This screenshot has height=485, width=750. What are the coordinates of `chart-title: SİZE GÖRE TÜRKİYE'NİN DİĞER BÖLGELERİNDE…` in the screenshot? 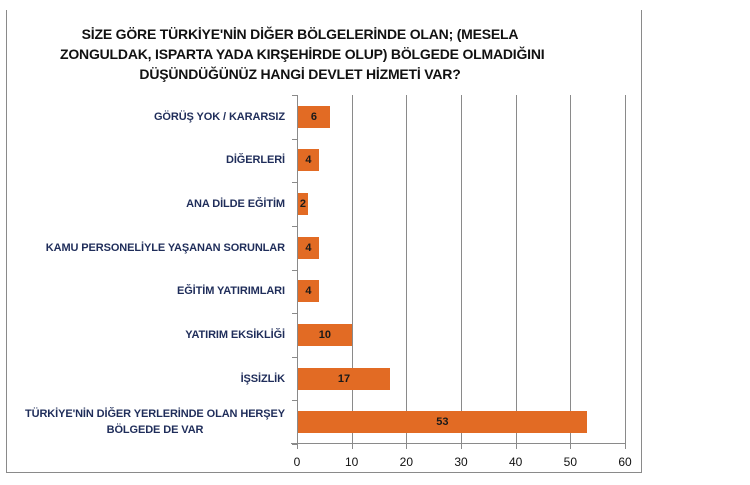 It's located at (302, 54).